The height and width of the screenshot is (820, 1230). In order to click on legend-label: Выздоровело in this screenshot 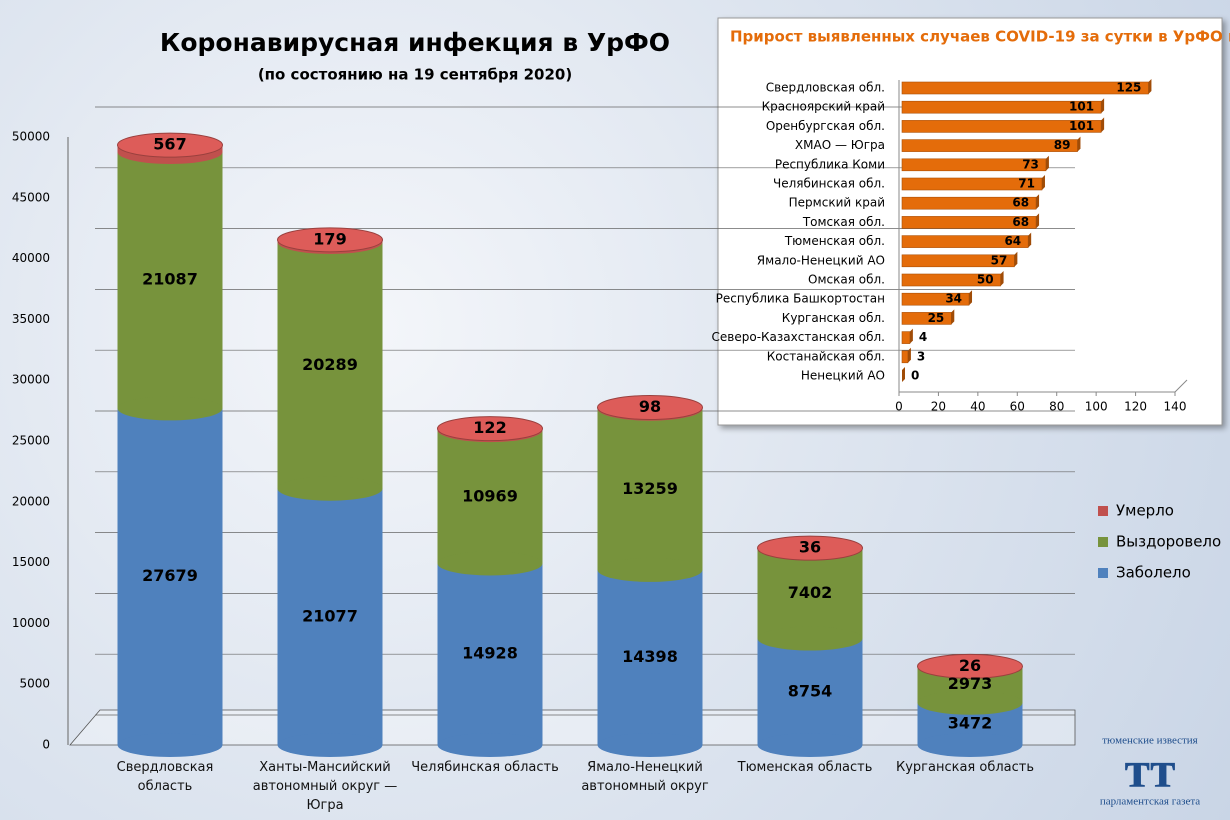, I will do `click(1168, 542)`.